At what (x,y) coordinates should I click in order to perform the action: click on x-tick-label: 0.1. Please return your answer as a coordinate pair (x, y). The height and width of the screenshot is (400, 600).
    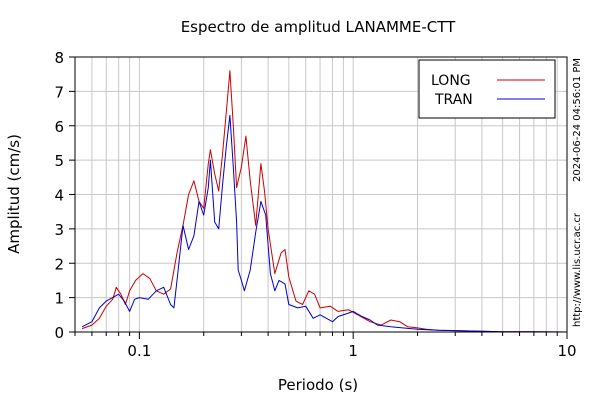
    Looking at the image, I should click on (139, 351).